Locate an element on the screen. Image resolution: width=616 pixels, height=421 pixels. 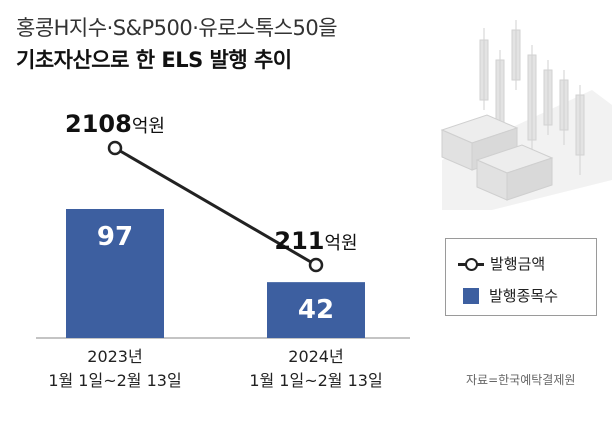
line-value-2024: 211억원 is located at coordinates (315, 241).